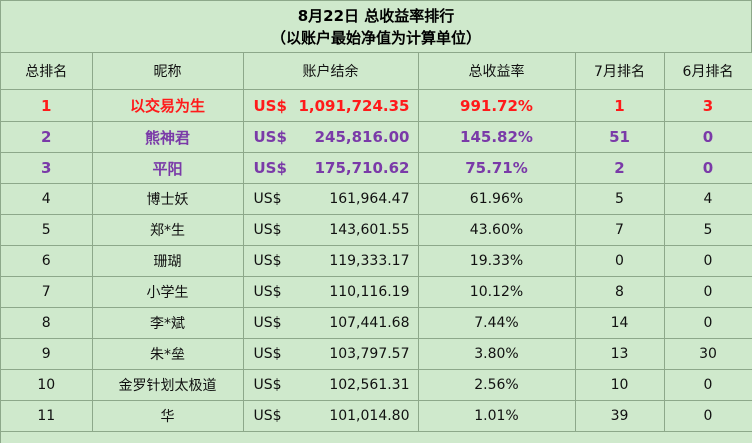  Describe the element at coordinates (168, 354) in the screenshot. I see `nickname-cell: 朱*垒` at that location.